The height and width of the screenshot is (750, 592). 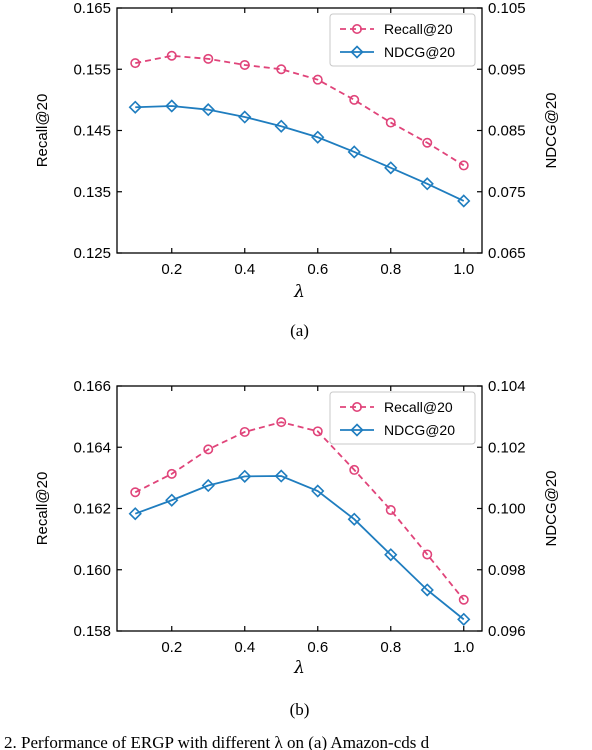 What do you see at coordinates (300, 709) in the screenshot?
I see `panel-label: (b)` at bounding box center [300, 709].